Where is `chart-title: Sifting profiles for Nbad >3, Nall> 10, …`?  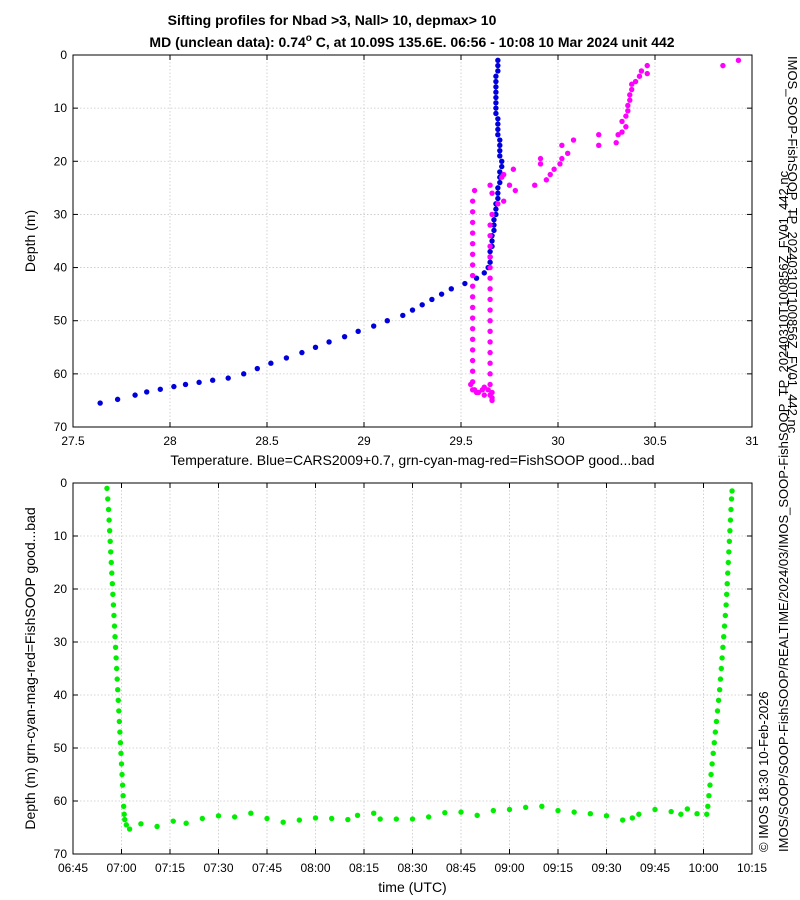
chart-title: Sifting profiles for Nbad >3, Nall> 10, … is located at coordinates (332, 20).